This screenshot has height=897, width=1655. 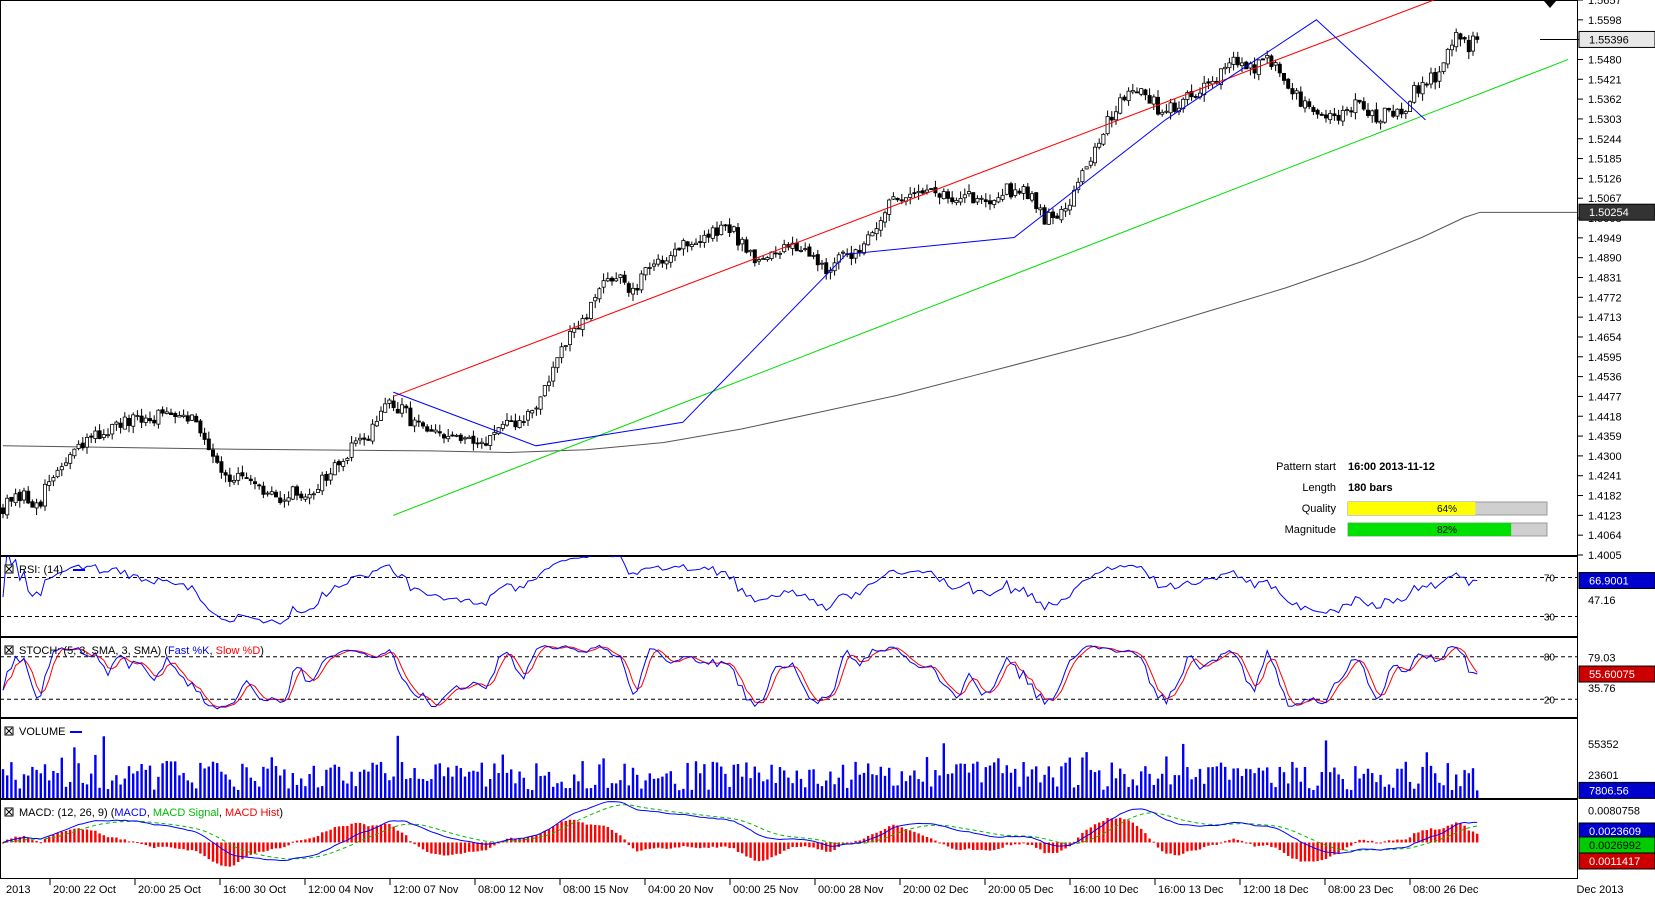 I want to click on rsi-last-label: 66.9001, so click(x=1609, y=582).